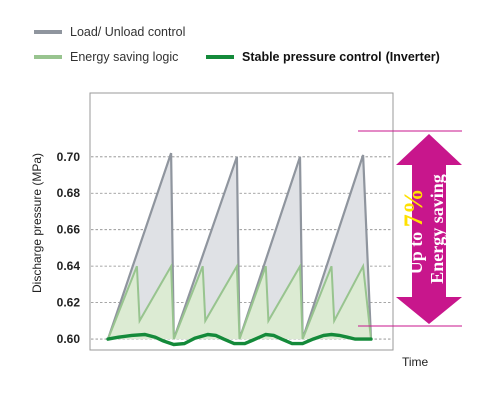 The width and height of the screenshot is (500, 405). I want to click on callout-prefix: Up to, so click(416, 250).